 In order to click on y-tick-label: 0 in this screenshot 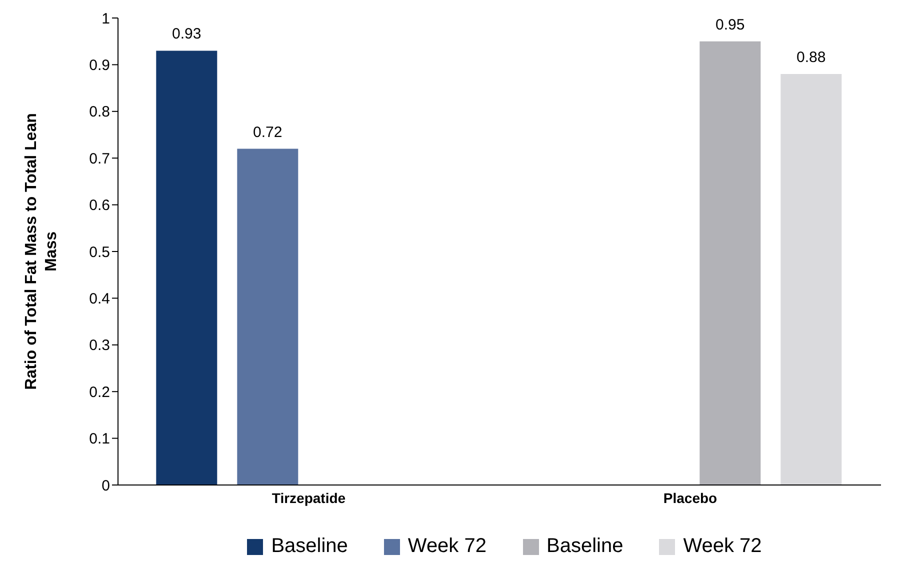, I will do `click(106, 485)`.